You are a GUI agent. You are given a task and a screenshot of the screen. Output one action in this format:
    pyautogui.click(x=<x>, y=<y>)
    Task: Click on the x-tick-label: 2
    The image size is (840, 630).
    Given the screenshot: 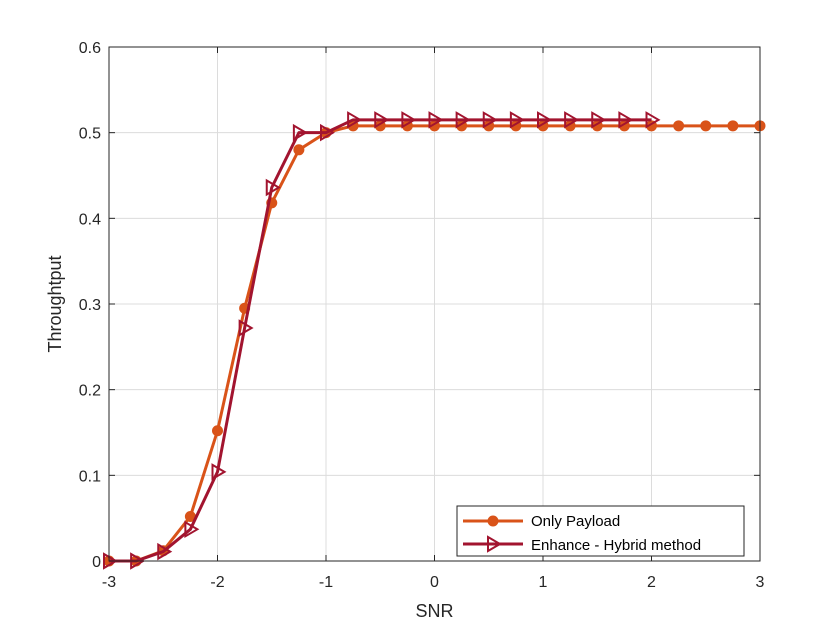 What is the action you would take?
    pyautogui.click(x=651, y=582)
    